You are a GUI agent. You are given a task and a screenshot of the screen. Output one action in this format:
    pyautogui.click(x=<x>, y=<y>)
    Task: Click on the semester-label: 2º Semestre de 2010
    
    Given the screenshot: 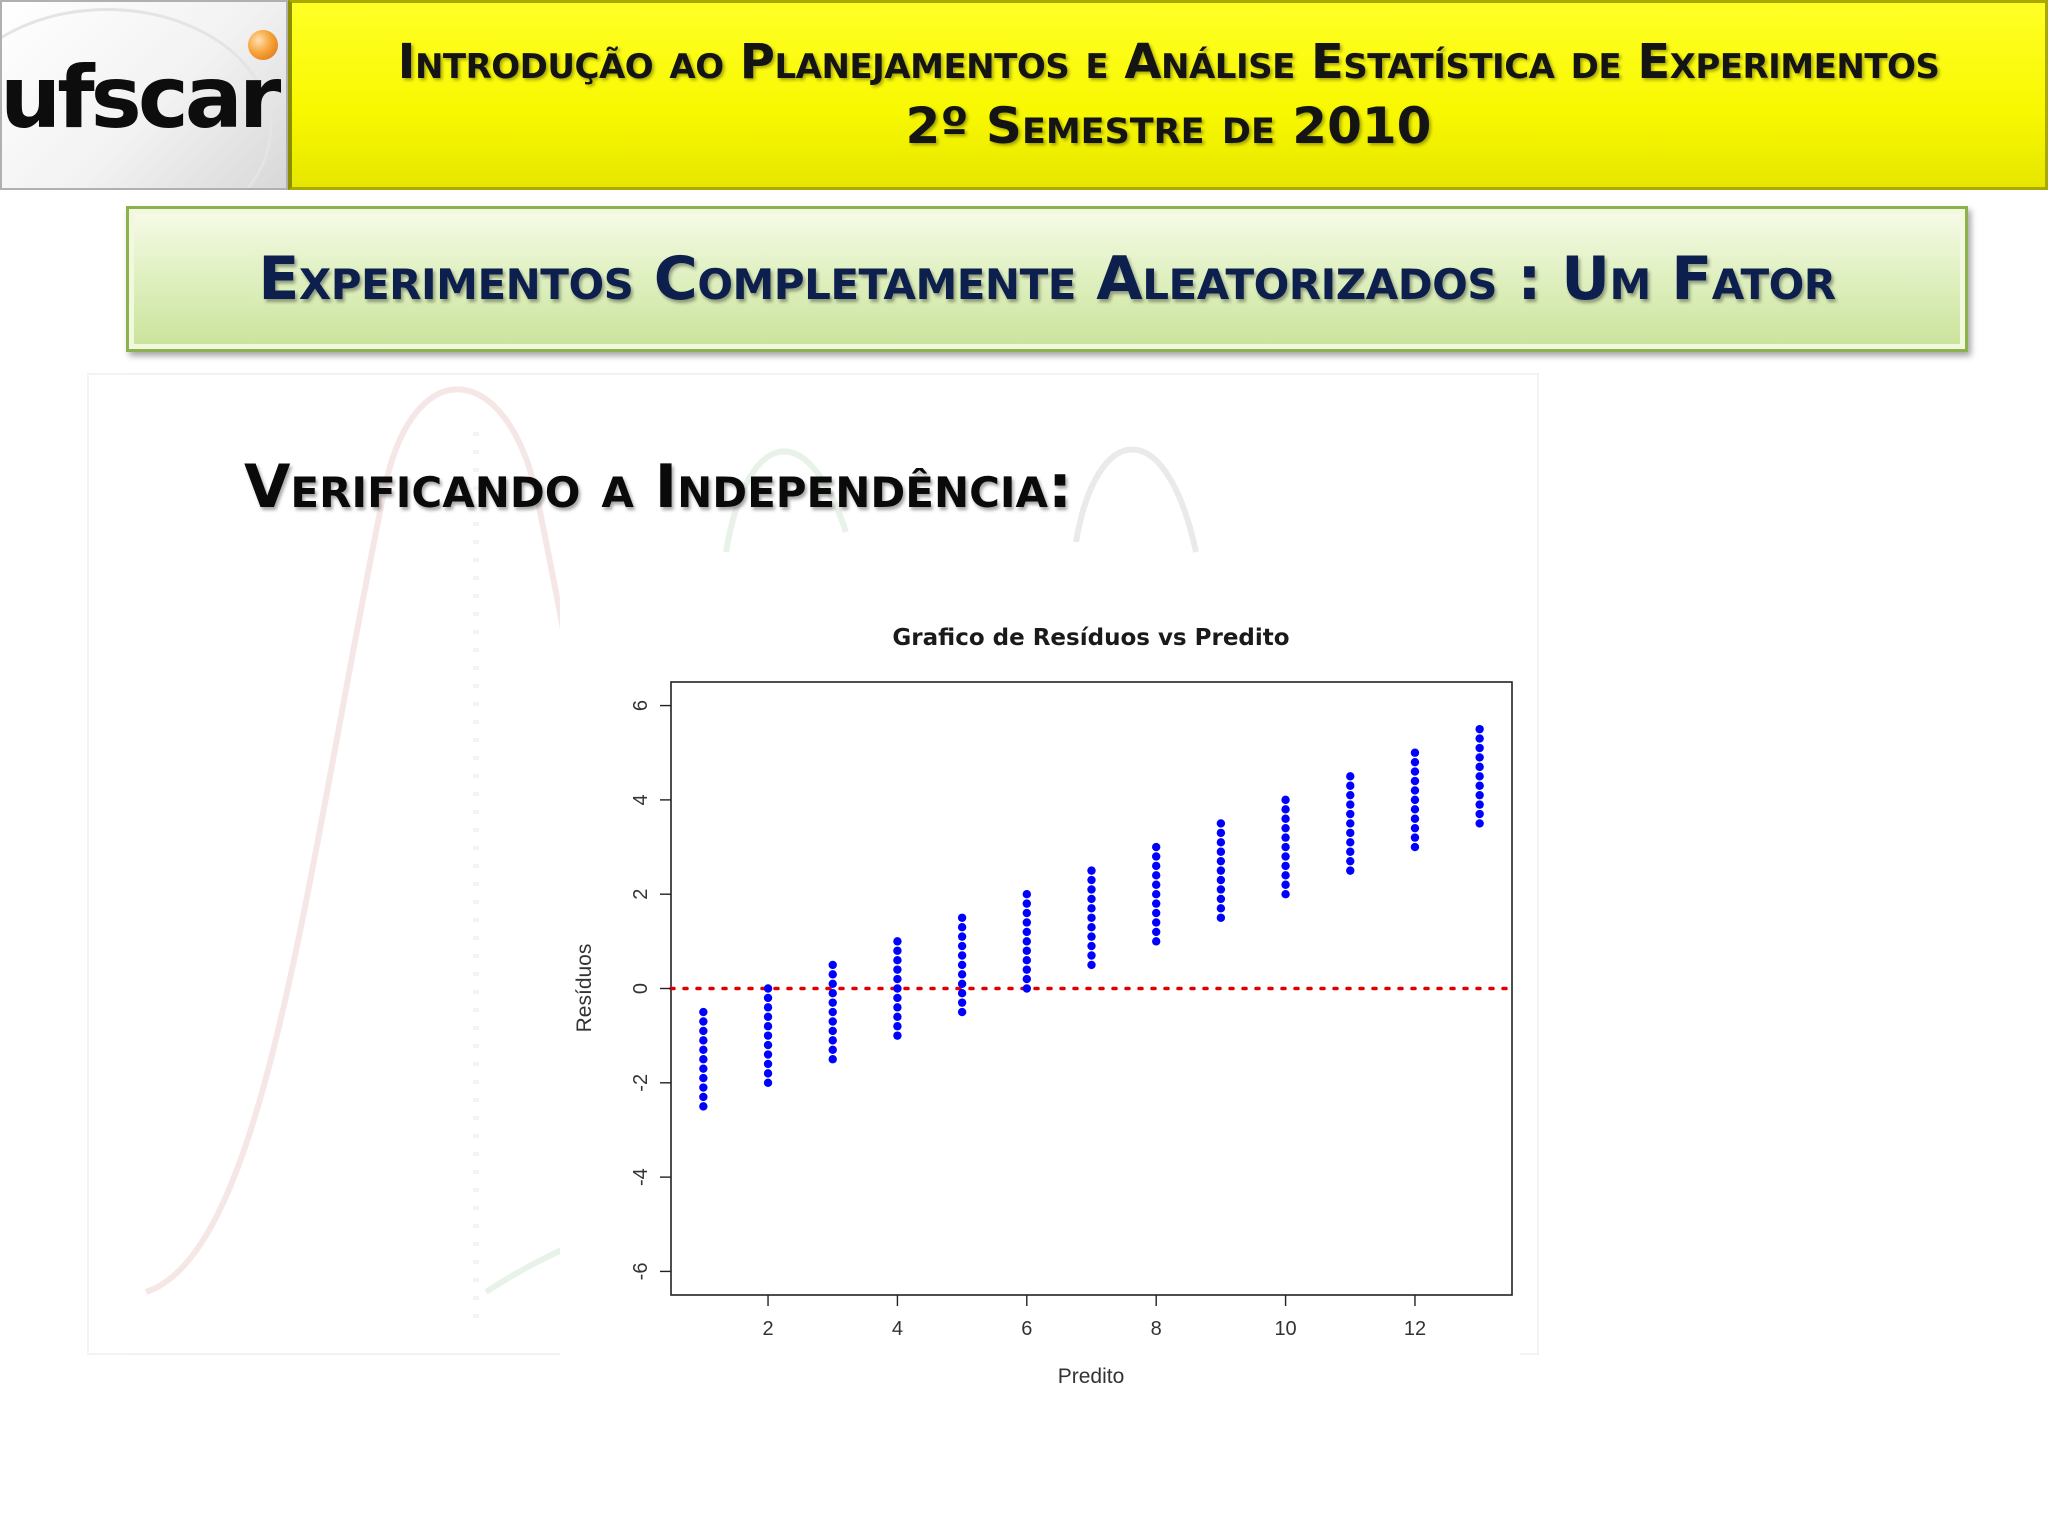 What is the action you would take?
    pyautogui.click(x=1168, y=125)
    